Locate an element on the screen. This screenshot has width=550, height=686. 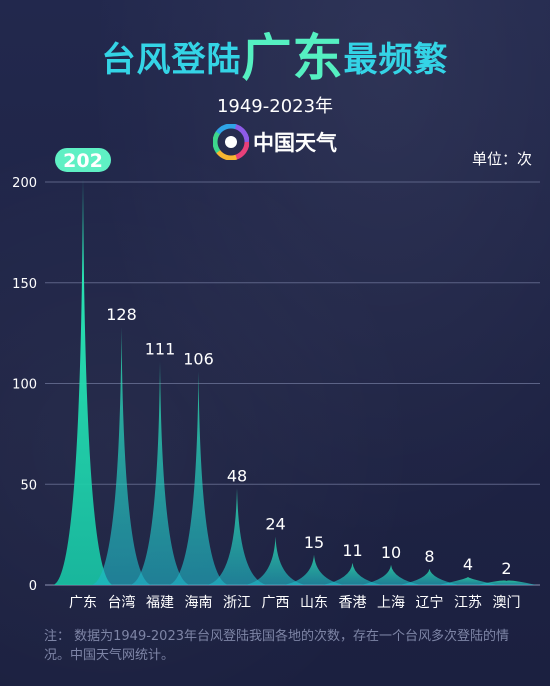
x-tick-label: 浙江 is located at coordinates (237, 603).